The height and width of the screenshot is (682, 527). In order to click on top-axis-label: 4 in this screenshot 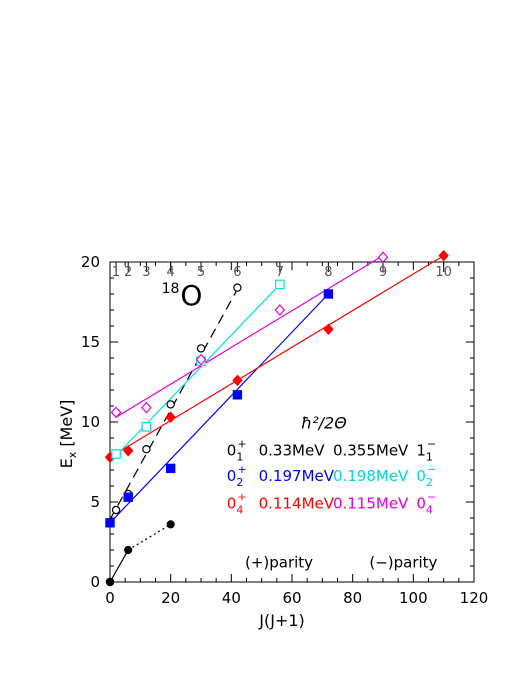, I will do `click(171, 272)`.